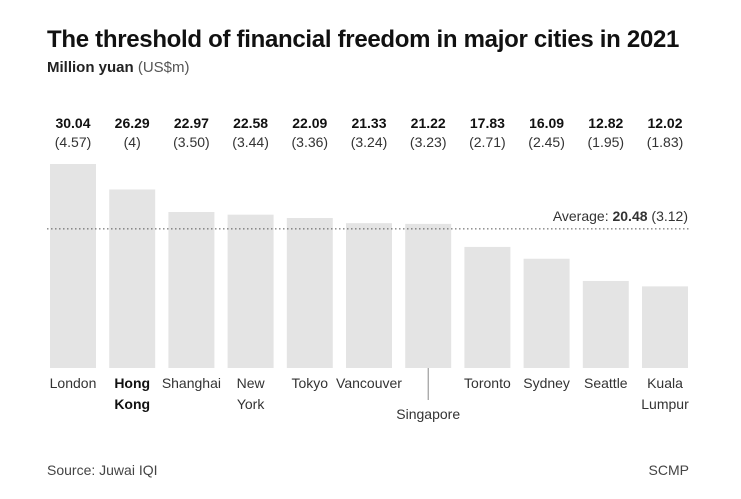  I want to click on category-label: Singapore, so click(428, 414).